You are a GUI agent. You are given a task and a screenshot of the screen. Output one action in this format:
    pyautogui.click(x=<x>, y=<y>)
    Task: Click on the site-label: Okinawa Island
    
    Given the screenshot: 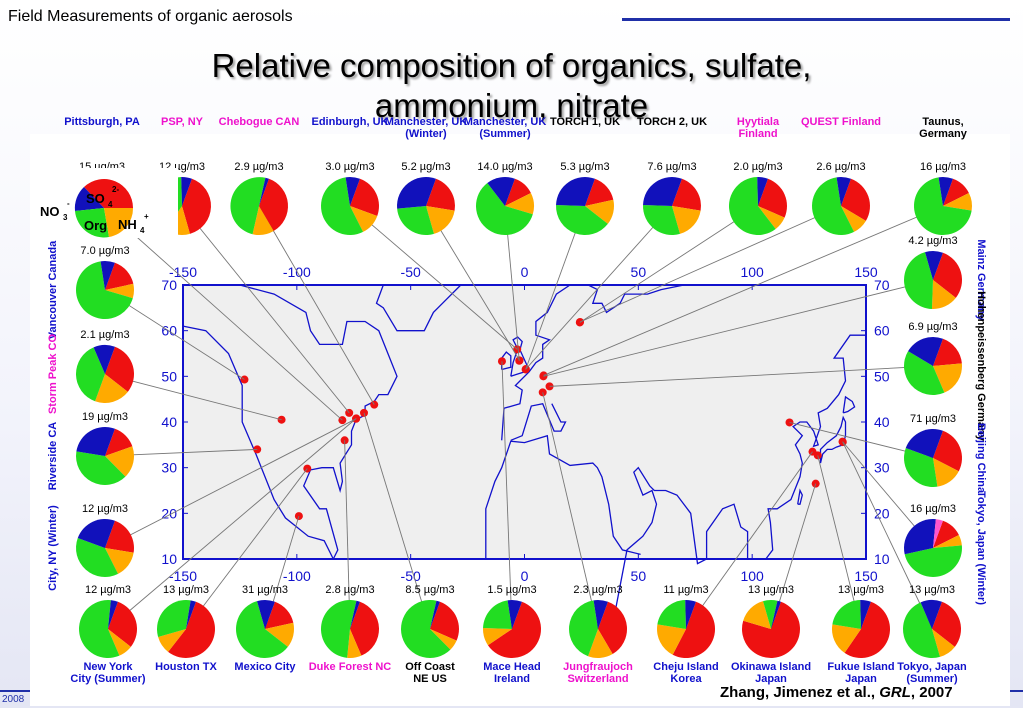 What is the action you would take?
    pyautogui.click(x=771, y=667)
    